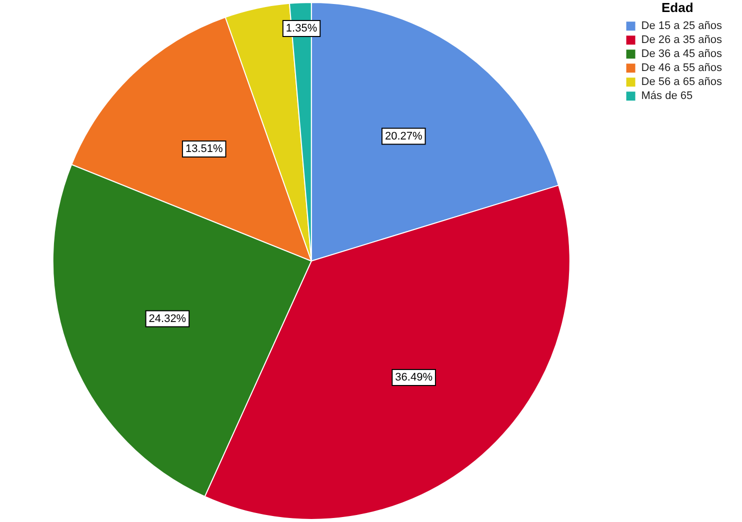 This screenshot has width=742, height=522. I want to click on data-label: 36.49%, so click(414, 377).